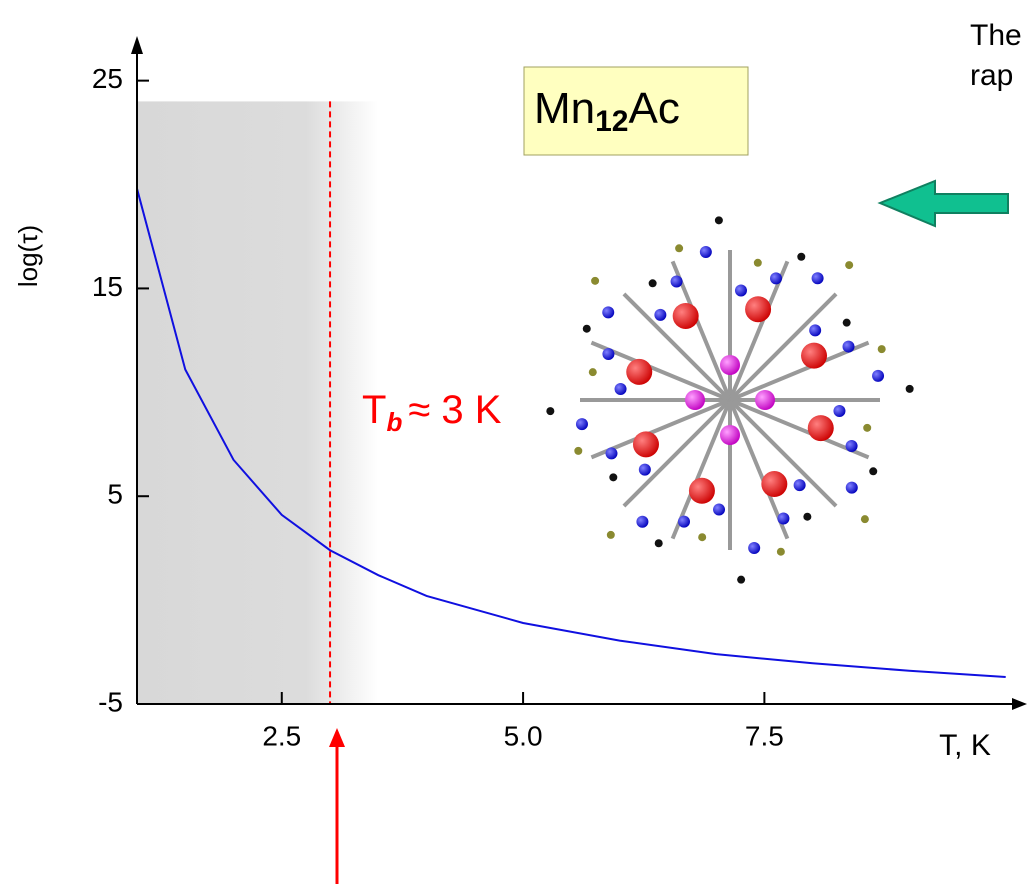  What do you see at coordinates (943, 203) in the screenshot?
I see `green-arrow` at bounding box center [943, 203].